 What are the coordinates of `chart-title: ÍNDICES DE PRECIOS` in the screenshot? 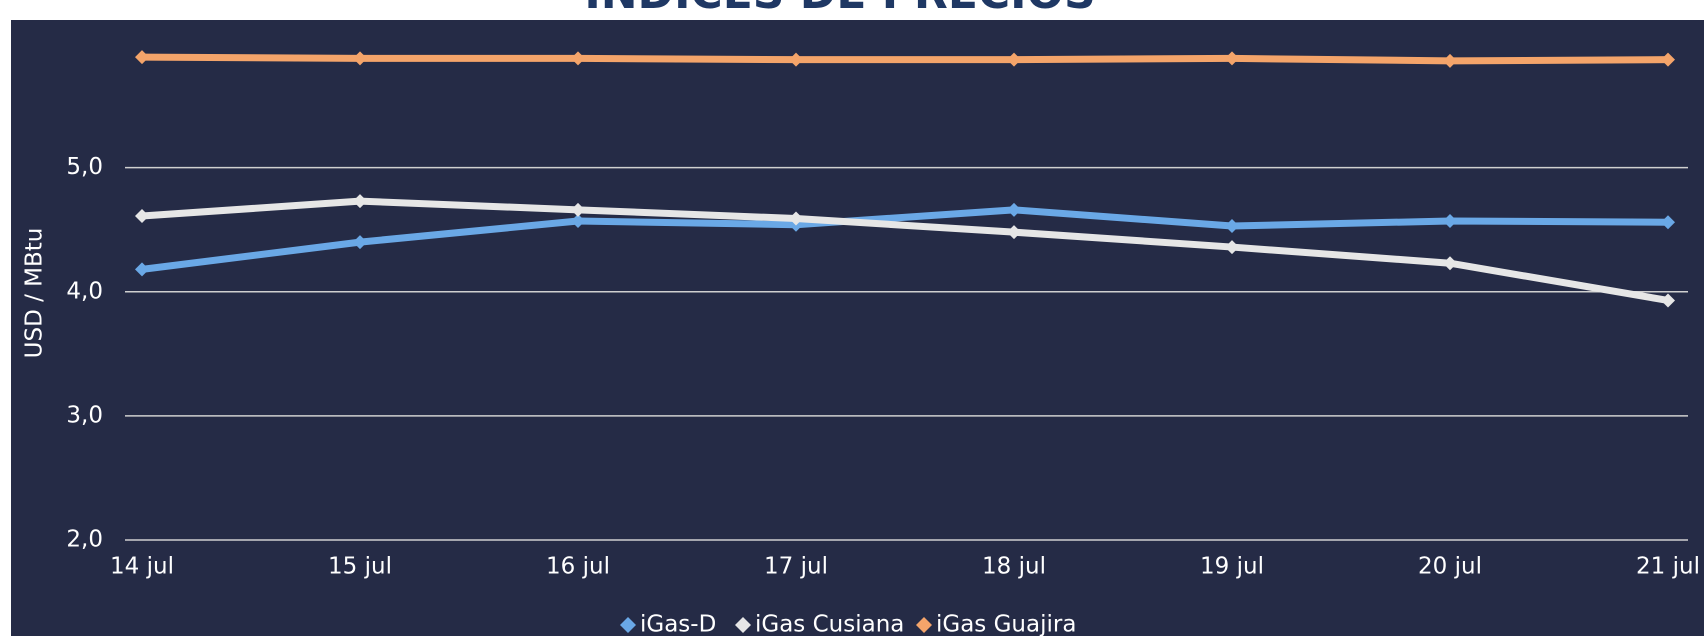 It's located at (839, 9).